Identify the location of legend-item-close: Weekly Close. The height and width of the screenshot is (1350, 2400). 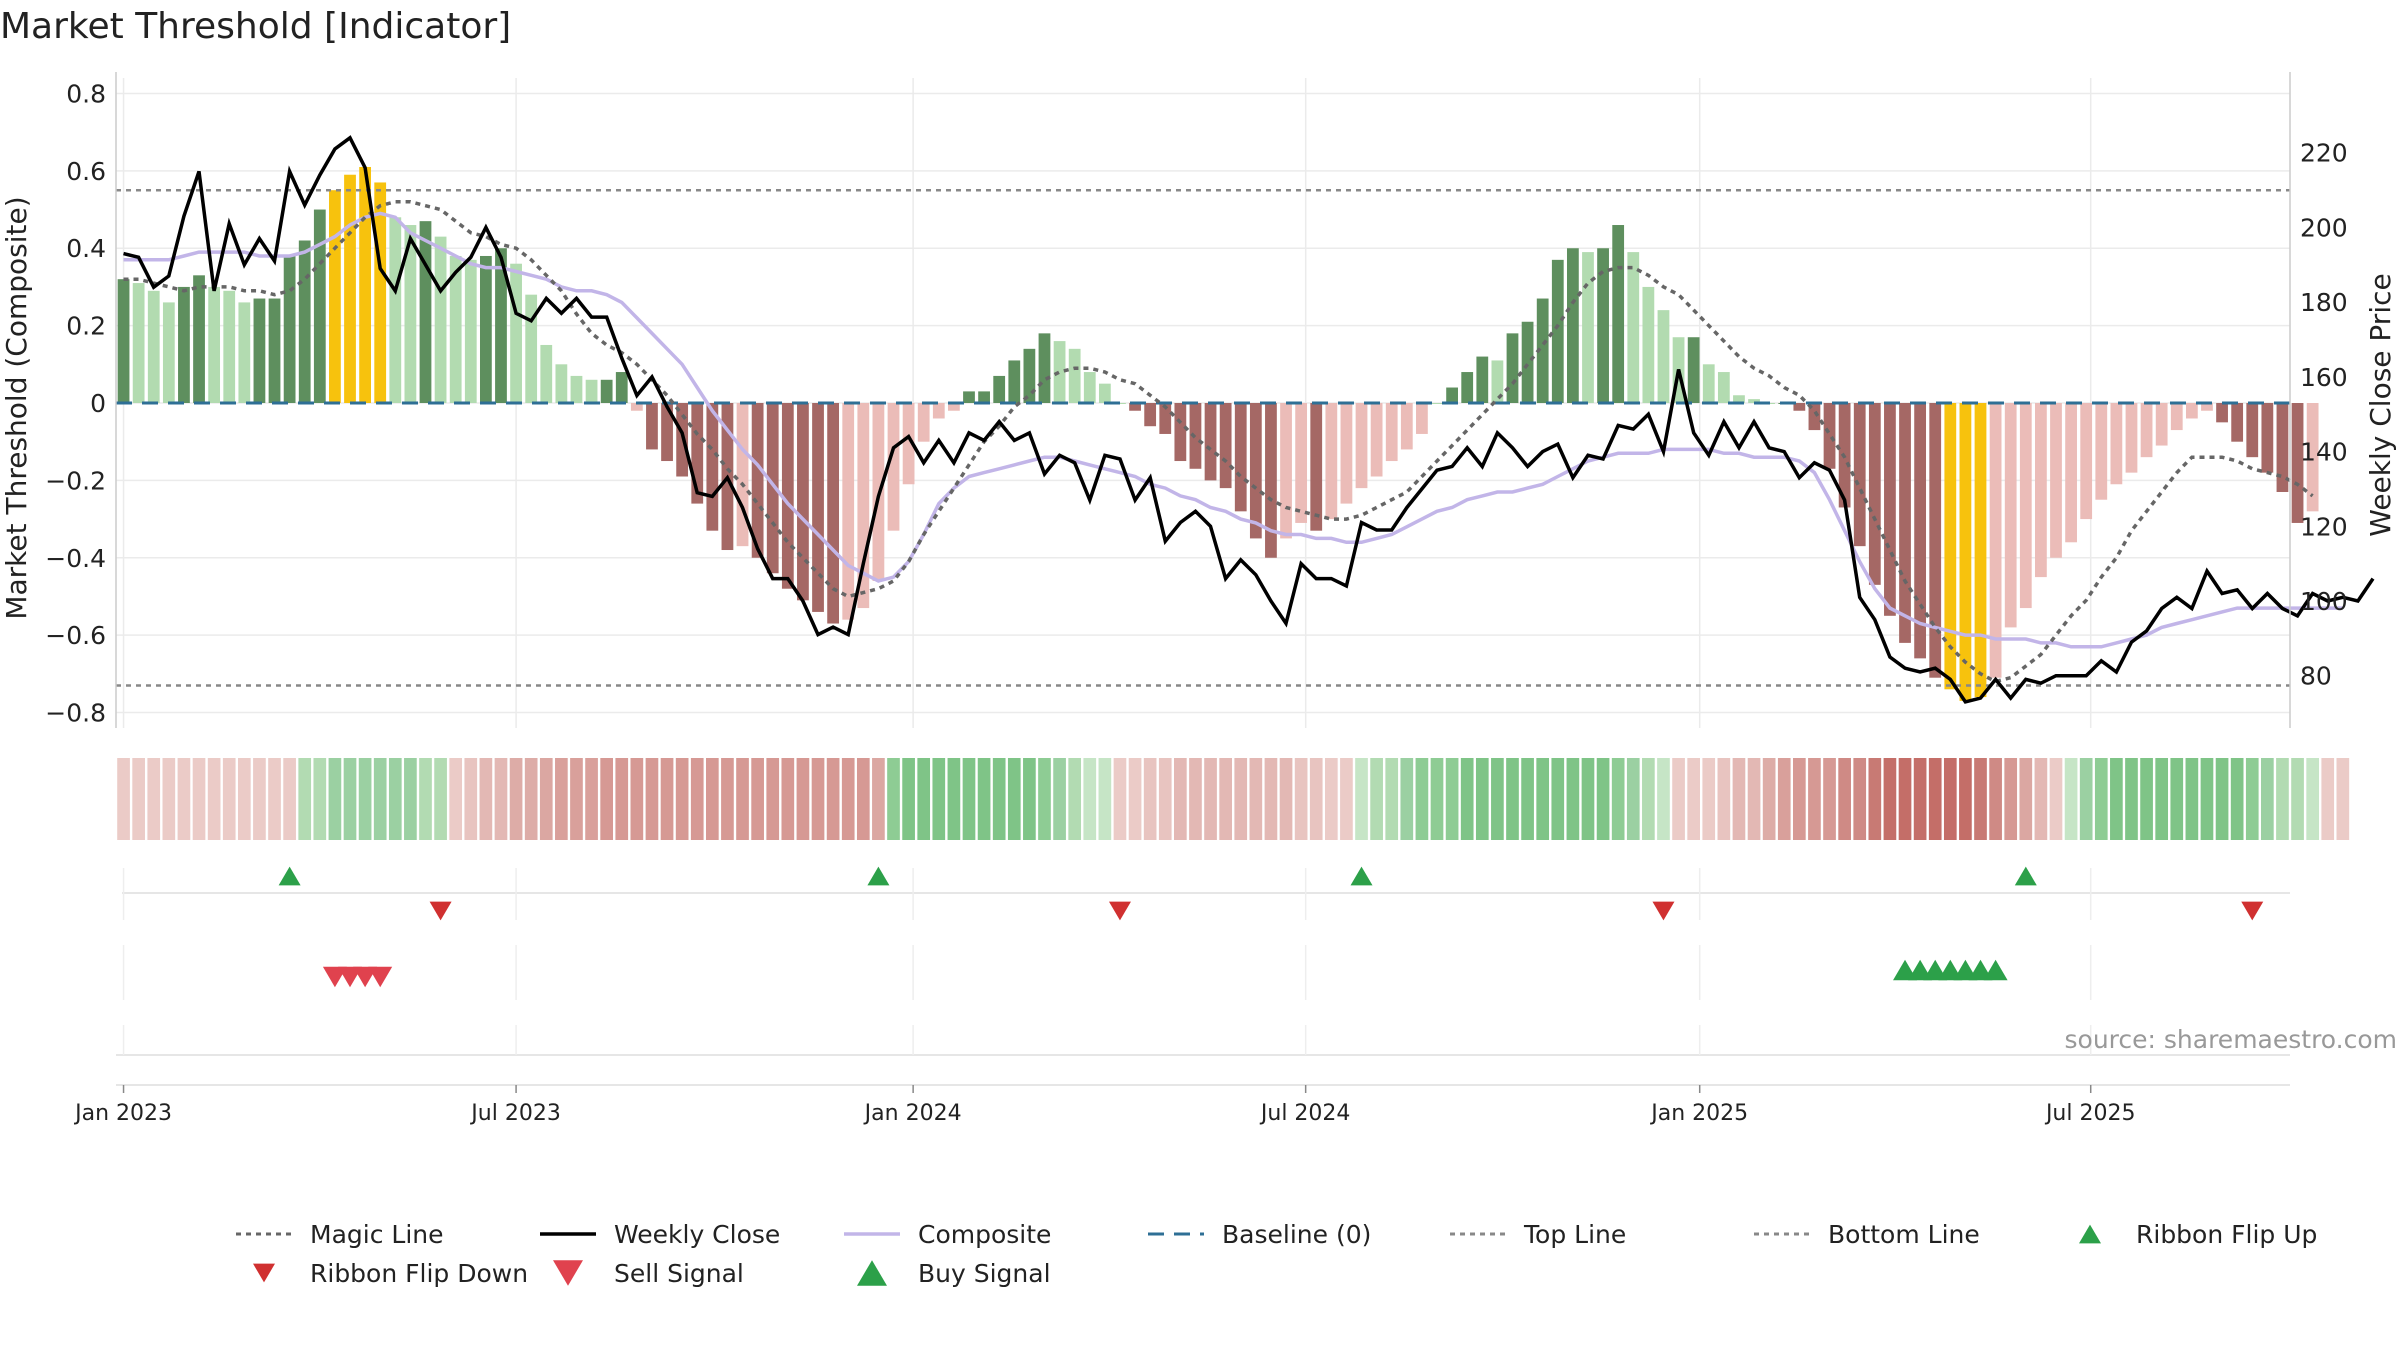
(660, 1234).